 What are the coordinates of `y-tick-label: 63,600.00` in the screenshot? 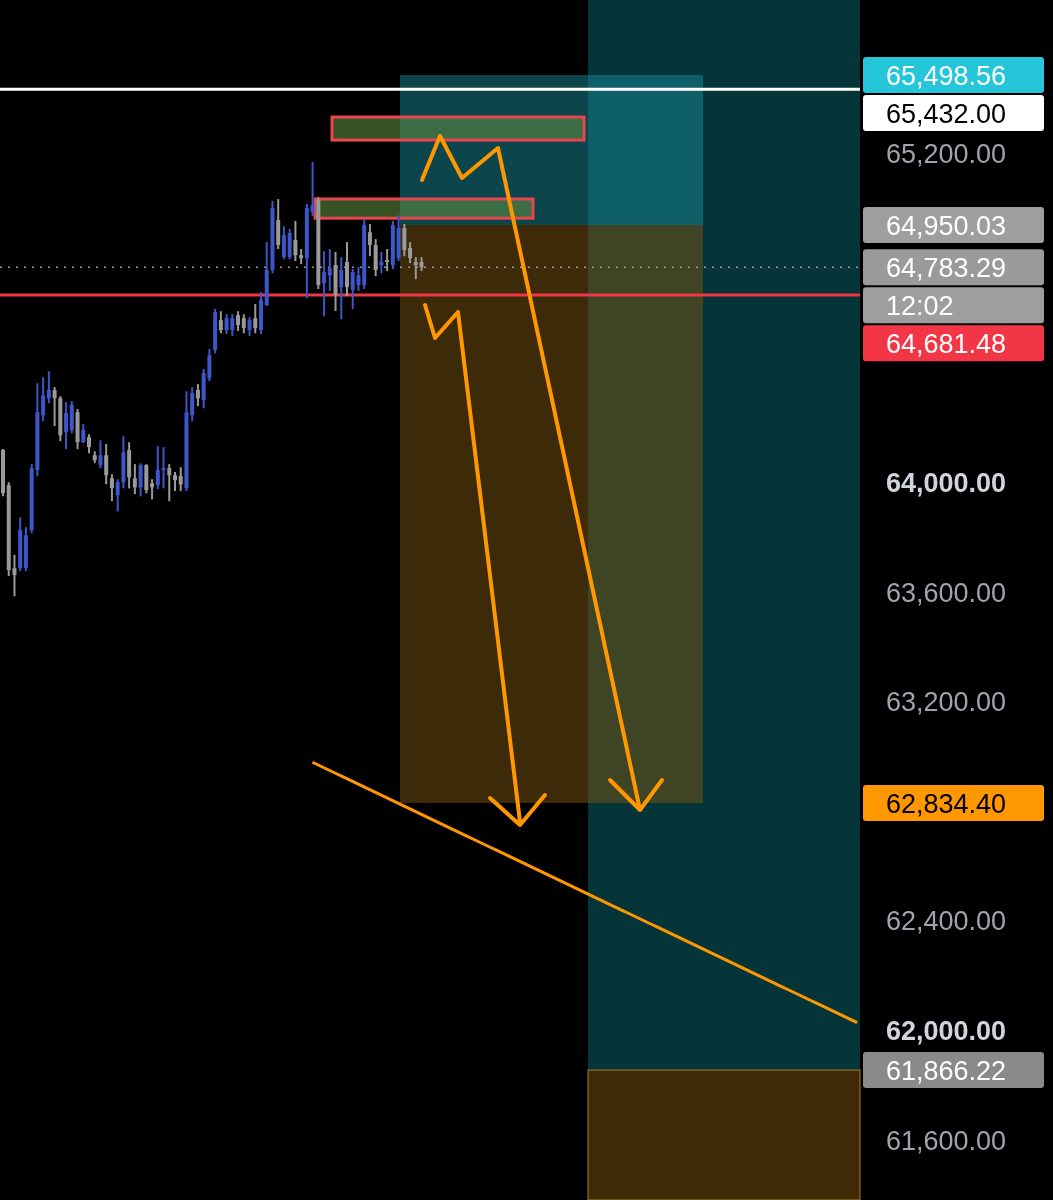 It's located at (946, 592).